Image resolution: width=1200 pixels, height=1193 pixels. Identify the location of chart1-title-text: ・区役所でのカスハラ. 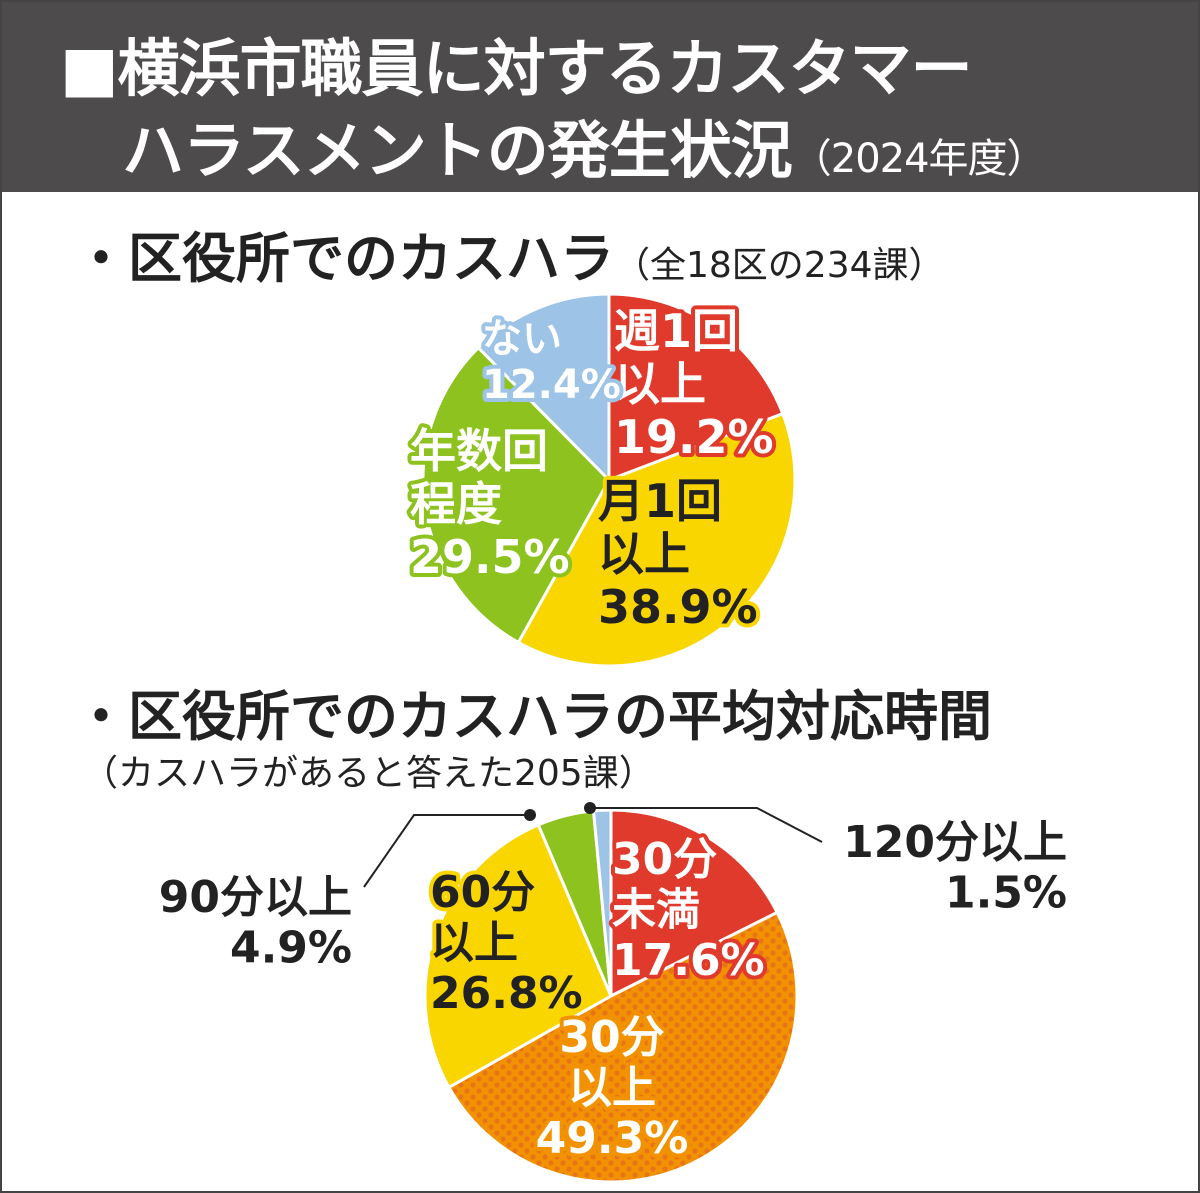
(344, 258).